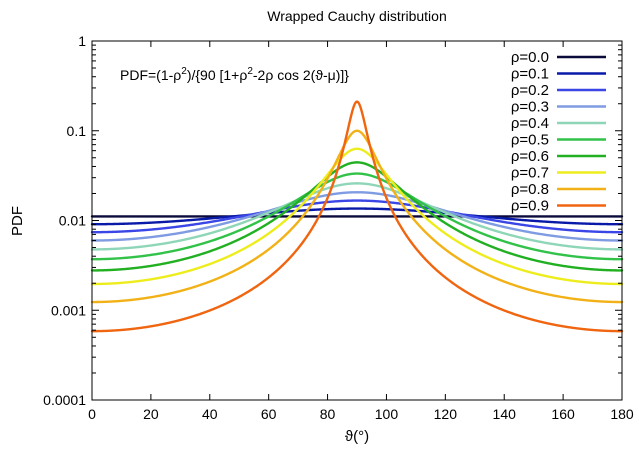 Image resolution: width=639 pixels, height=449 pixels. Describe the element at coordinates (92, 414) in the screenshot. I see `x-tick-label: 0` at that location.